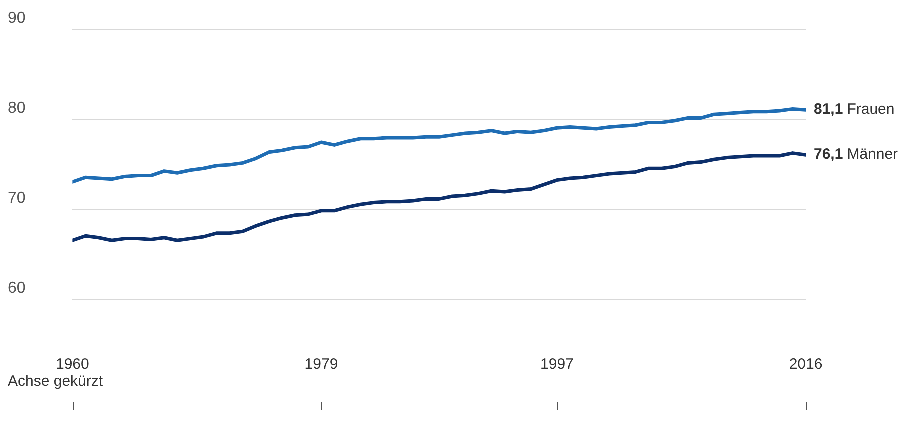 The width and height of the screenshot is (905, 430). I want to click on y-tick-label: 80, so click(17, 108).